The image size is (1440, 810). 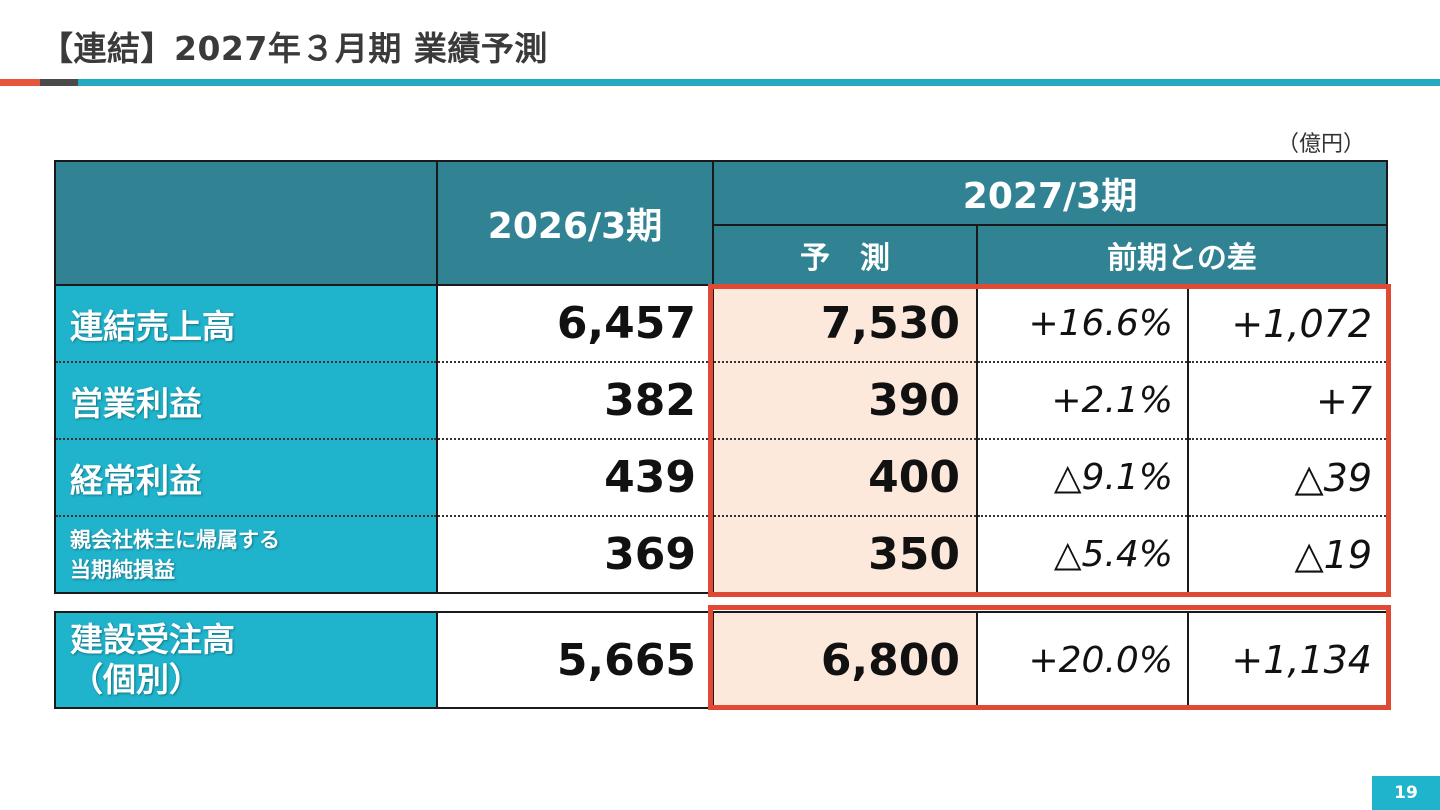 I want to click on diff-percent: △5.4%, so click(x=1082, y=555).